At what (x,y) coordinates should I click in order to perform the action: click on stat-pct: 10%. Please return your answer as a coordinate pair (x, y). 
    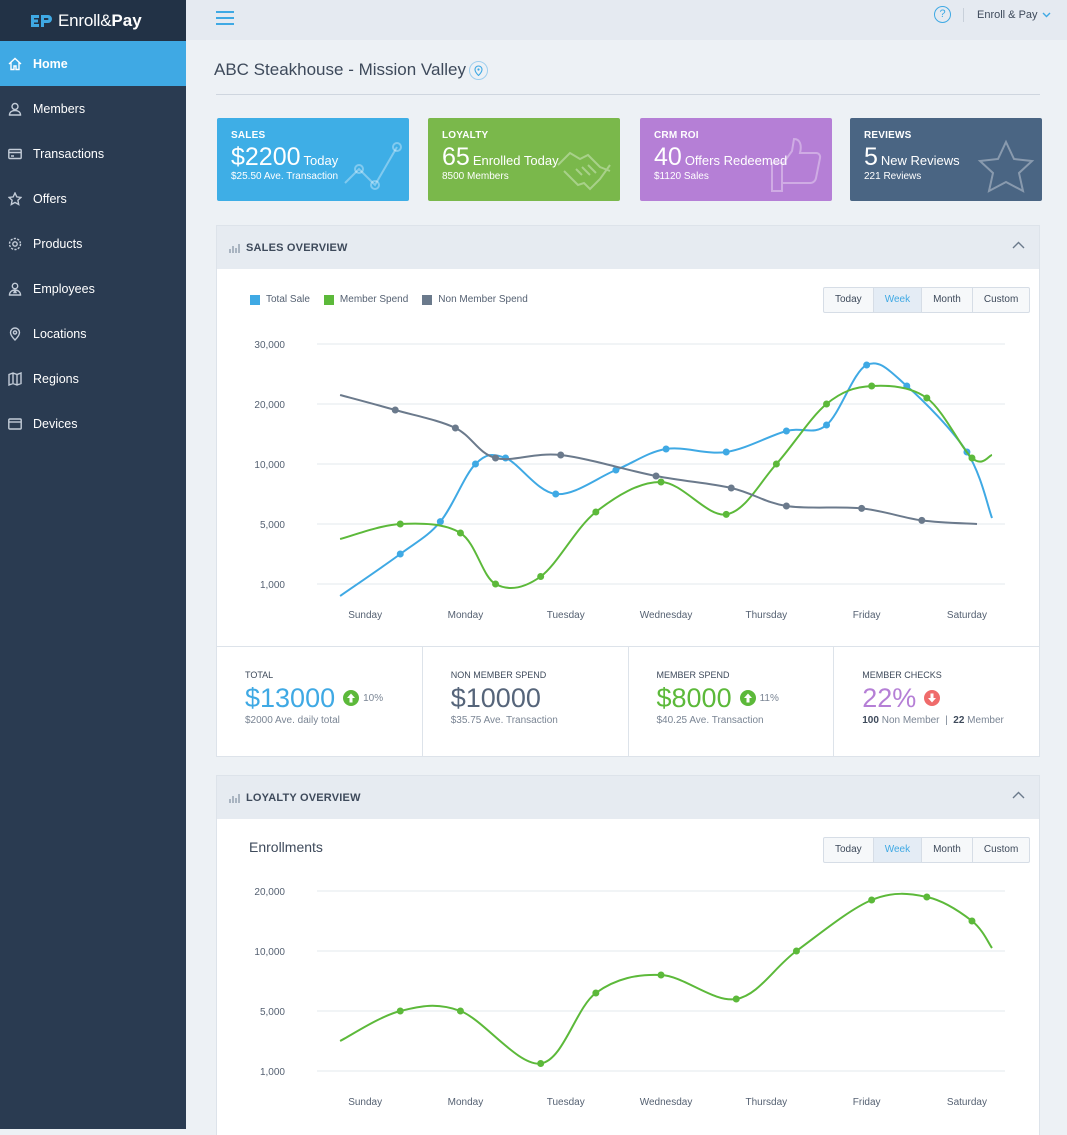
    Looking at the image, I should click on (373, 698).